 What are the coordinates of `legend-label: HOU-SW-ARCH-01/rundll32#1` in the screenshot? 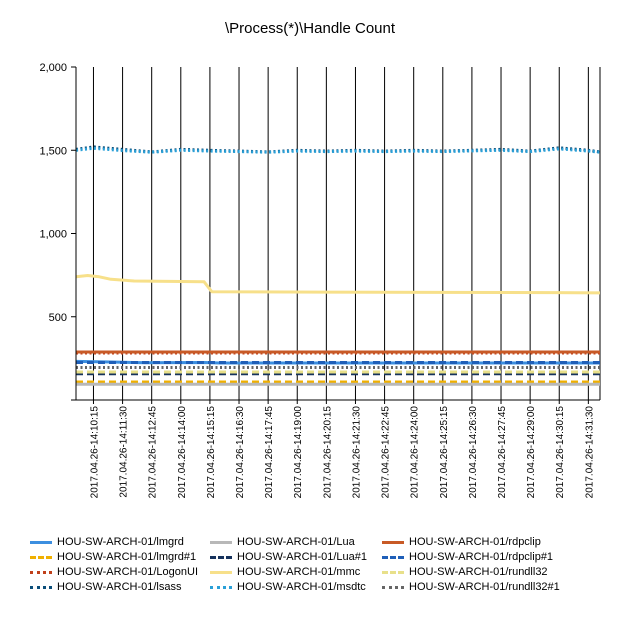 It's located at (484, 587).